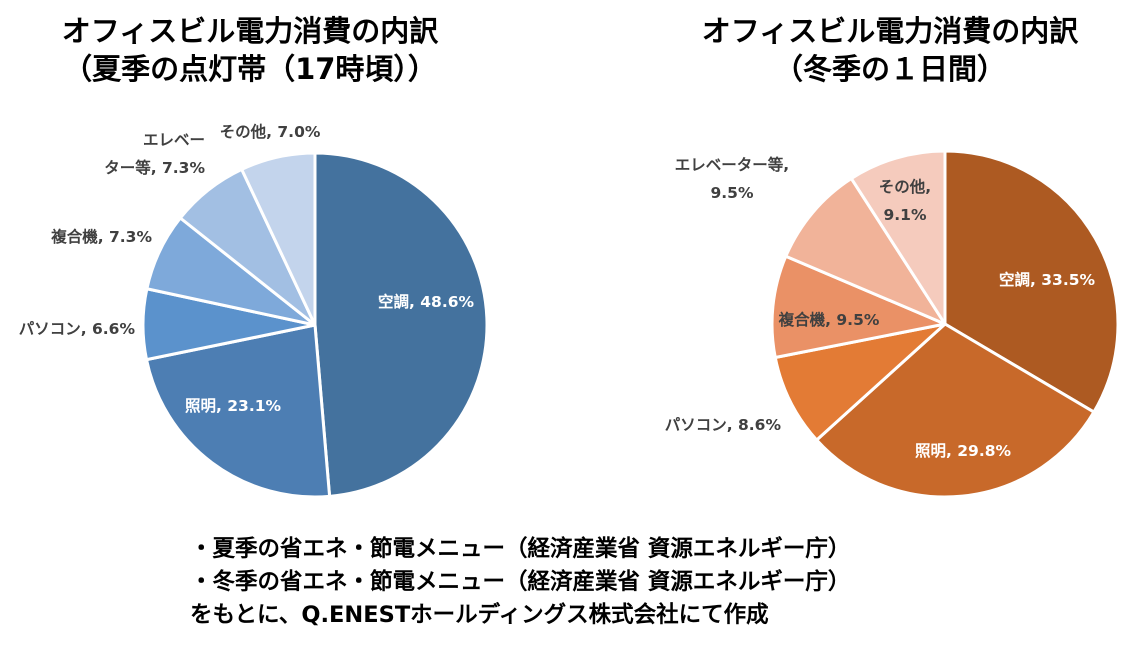  What do you see at coordinates (905, 200) in the screenshot?
I see `data-label-winter-5: その他, 9.1%` at bounding box center [905, 200].